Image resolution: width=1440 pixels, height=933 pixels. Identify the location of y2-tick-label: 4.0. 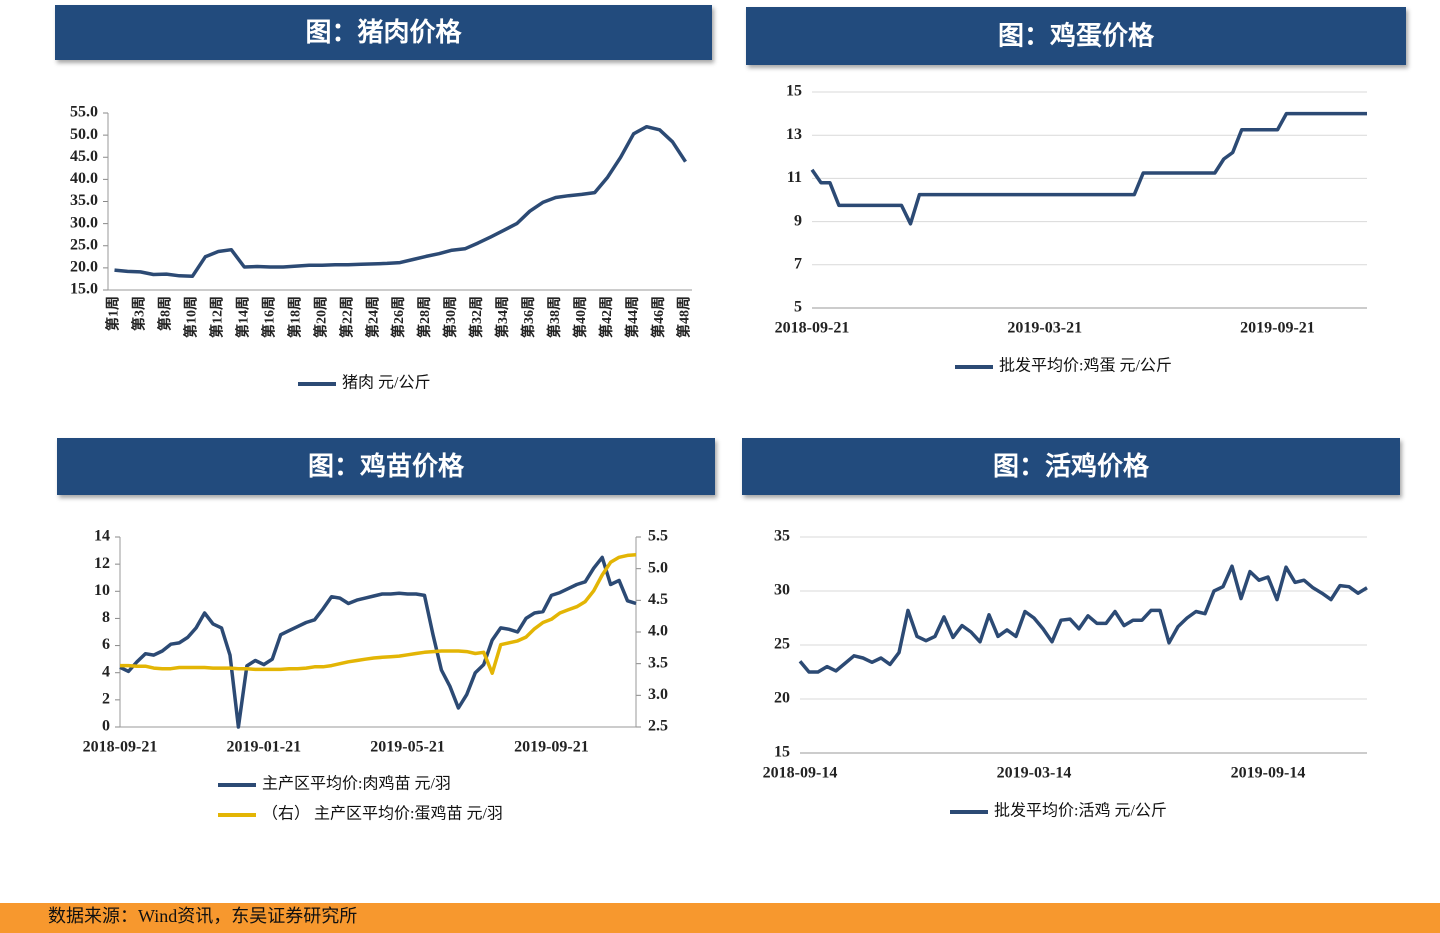
(658, 631).